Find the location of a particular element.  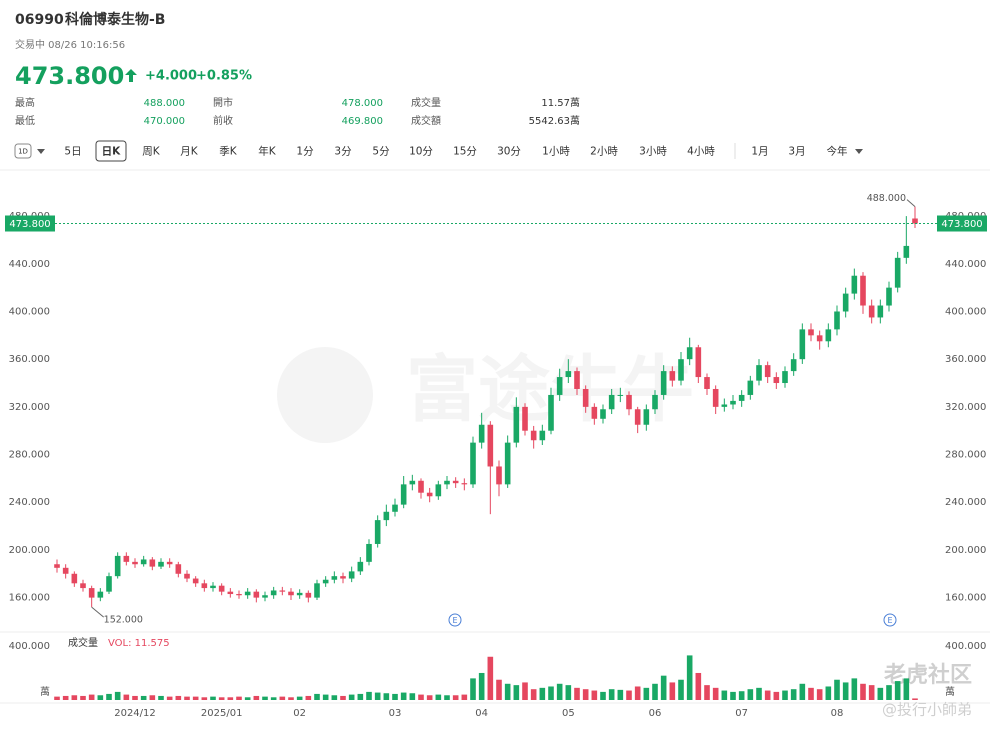

tab: 1分 is located at coordinates (305, 152).